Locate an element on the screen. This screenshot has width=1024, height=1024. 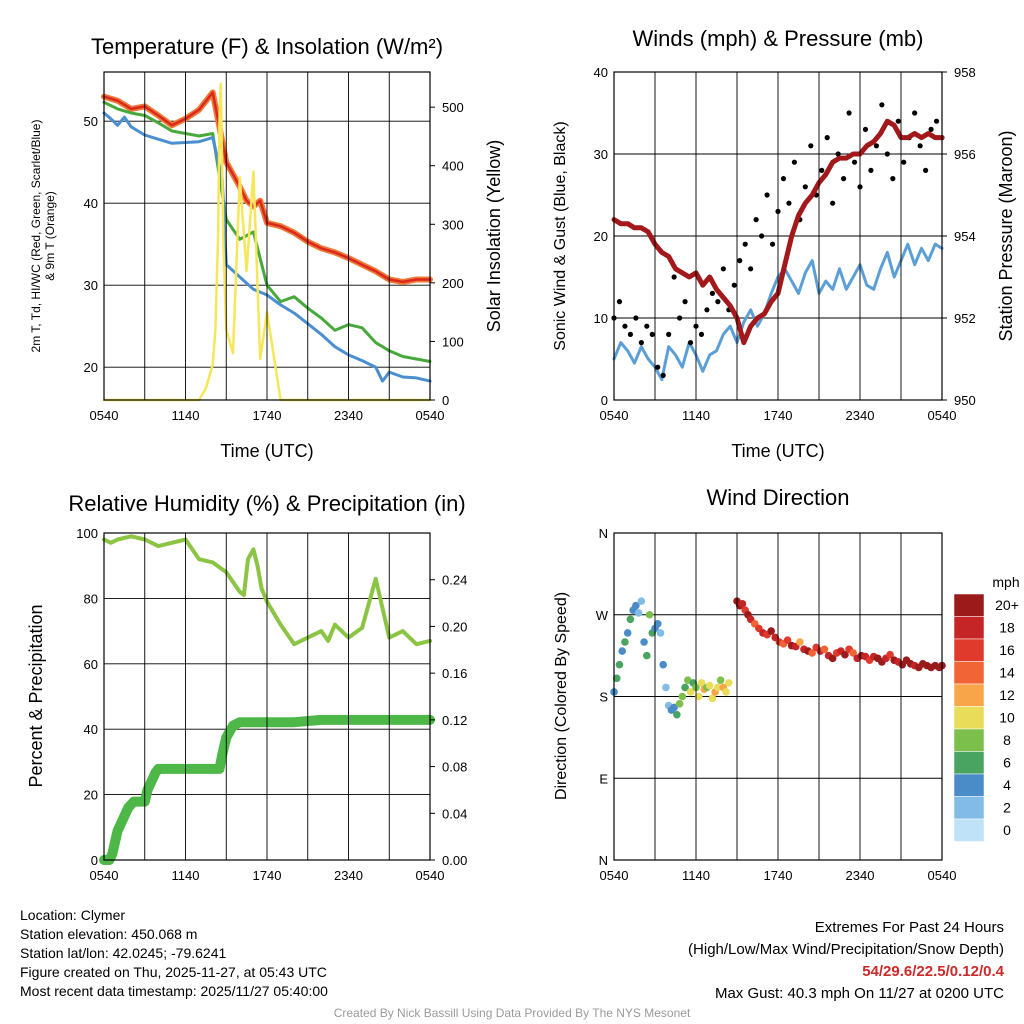
colorbar-tick-label: 20+ is located at coordinates (1007, 605).